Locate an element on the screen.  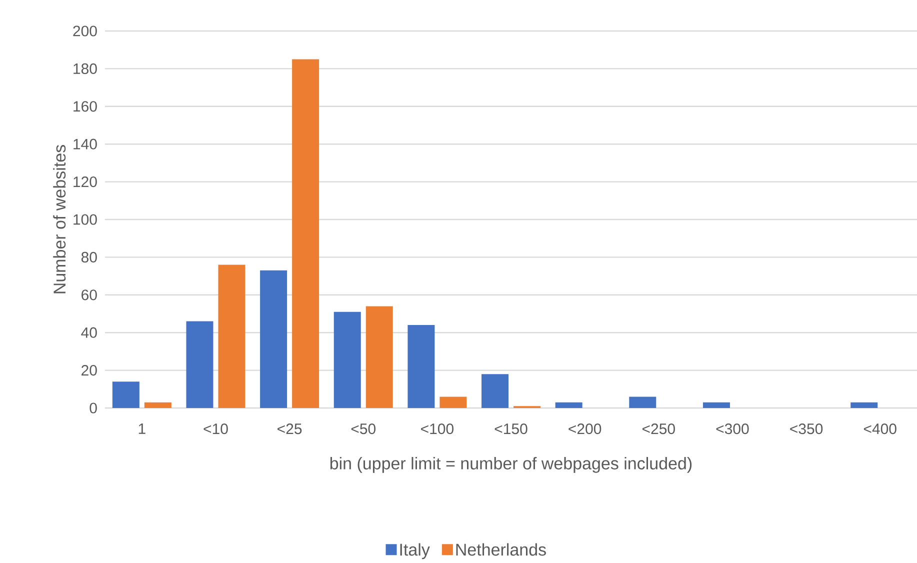
y-tick-label: 200 is located at coordinates (85, 31).